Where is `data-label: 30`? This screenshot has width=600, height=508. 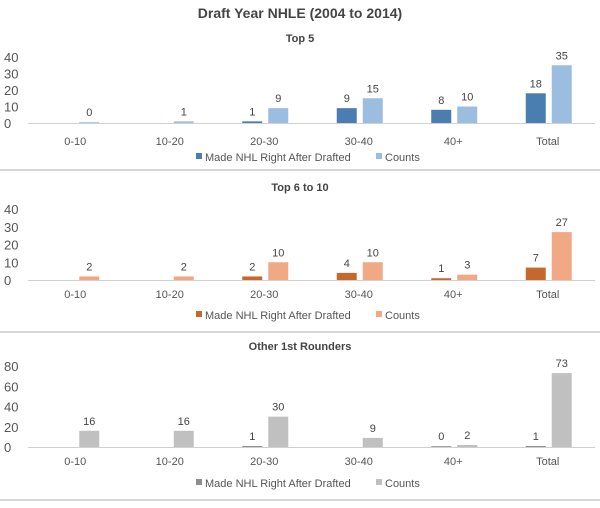
data-label: 30 is located at coordinates (278, 408).